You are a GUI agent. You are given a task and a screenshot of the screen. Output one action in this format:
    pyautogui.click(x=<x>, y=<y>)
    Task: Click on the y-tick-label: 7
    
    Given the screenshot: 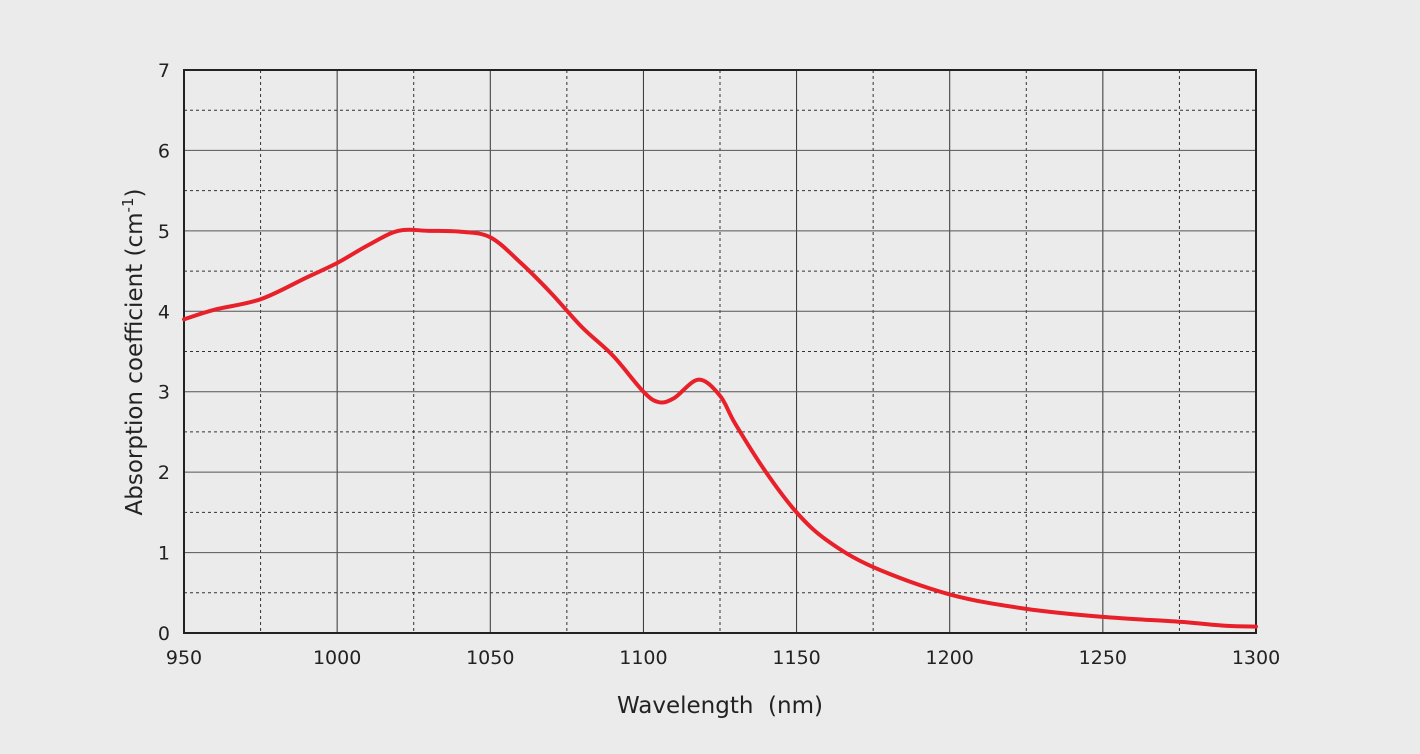 What is the action you would take?
    pyautogui.click(x=164, y=71)
    